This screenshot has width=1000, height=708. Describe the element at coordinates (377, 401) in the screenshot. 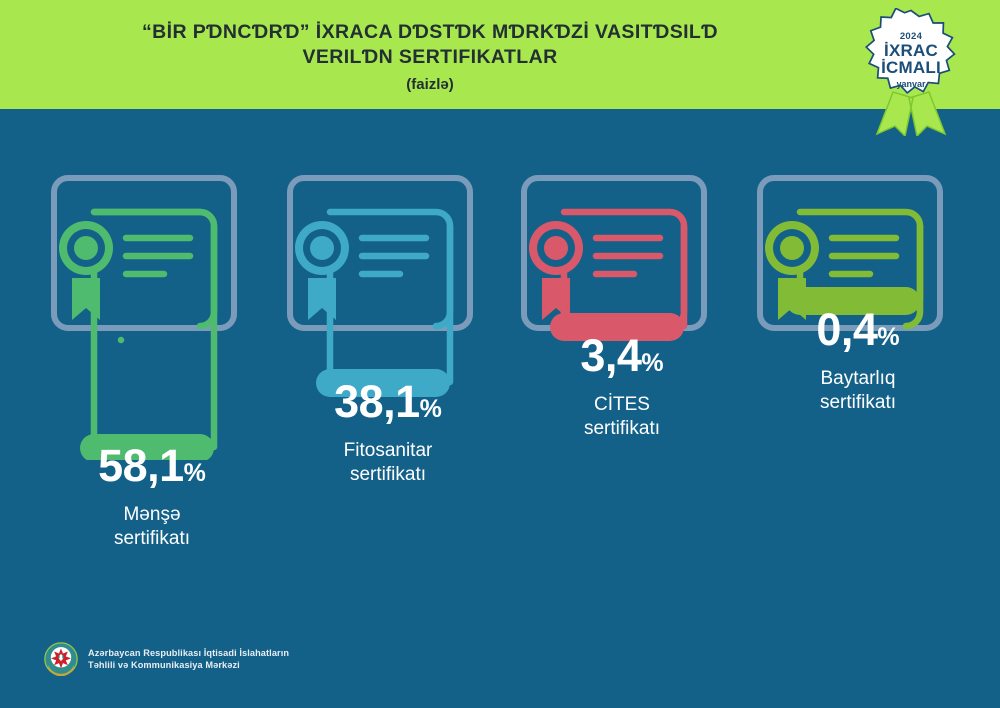

I see `percentage-number-2: 38,1` at that location.